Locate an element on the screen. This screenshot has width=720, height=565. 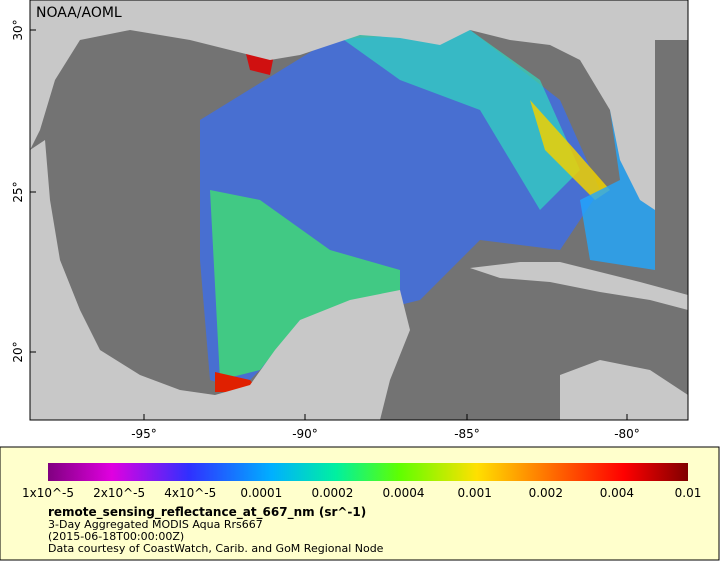
lon-label: -85° is located at coordinates (467, 434).